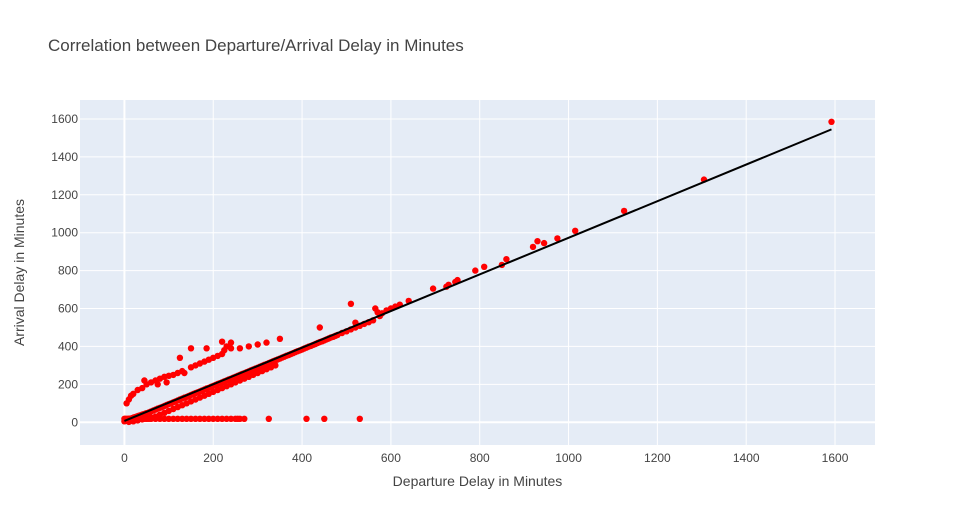 The height and width of the screenshot is (525, 954). Describe the element at coordinates (391, 458) in the screenshot. I see `x-tick-label: 600` at that location.